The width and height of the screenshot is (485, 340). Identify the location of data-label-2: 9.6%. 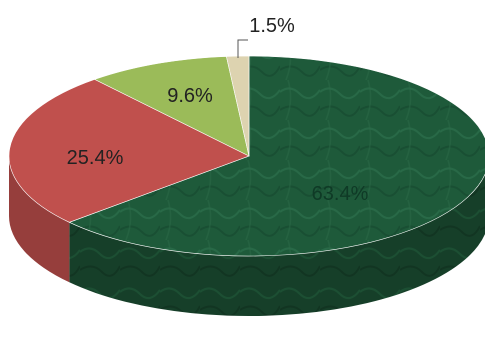
(190, 96).